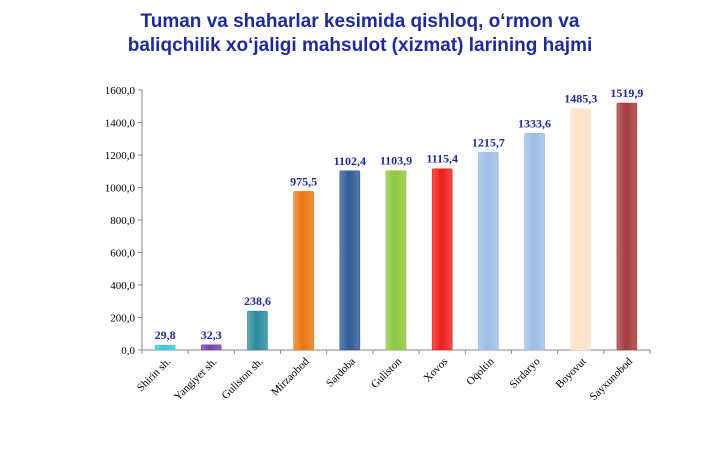 The height and width of the screenshot is (471, 709). I want to click on data-label: 29,8, so click(165, 335).